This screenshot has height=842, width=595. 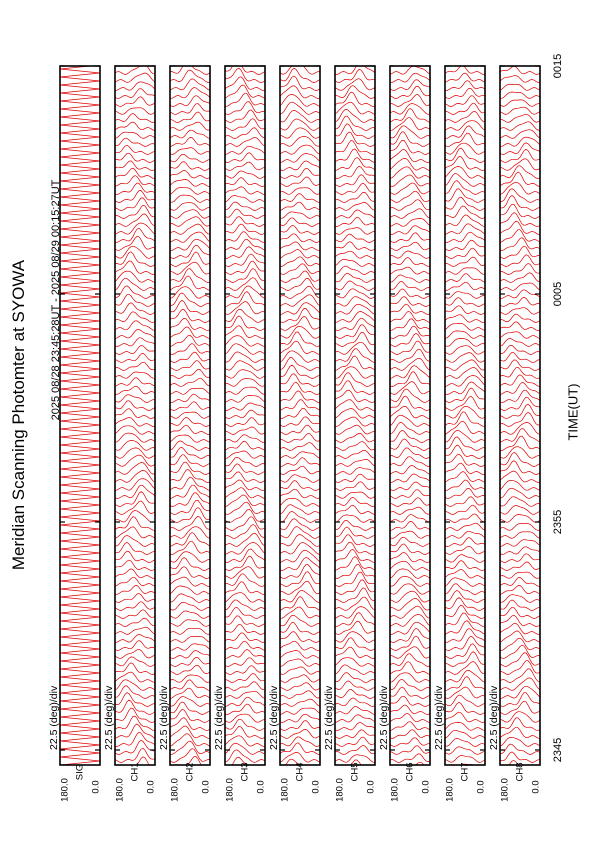 What do you see at coordinates (558, 66) in the screenshot?
I see `x-tick-label: 0015` at bounding box center [558, 66].